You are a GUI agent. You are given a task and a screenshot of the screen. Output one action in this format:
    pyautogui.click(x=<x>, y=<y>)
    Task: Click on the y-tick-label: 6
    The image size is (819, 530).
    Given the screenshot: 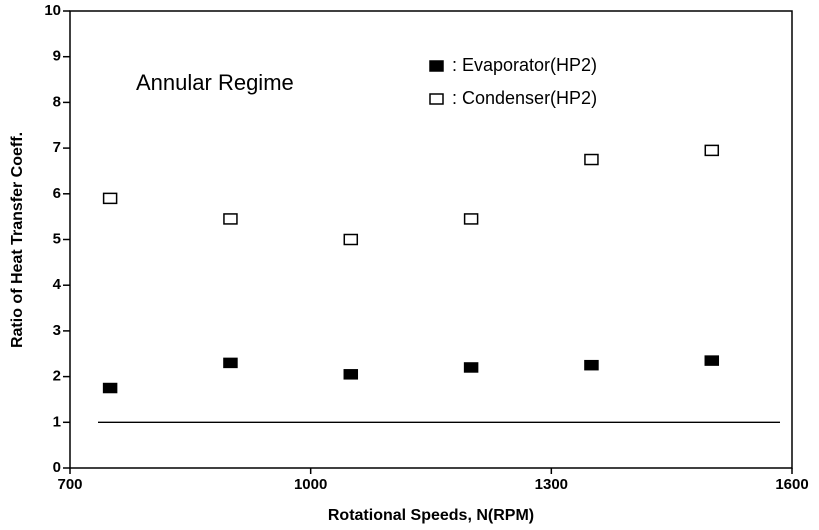 What is the action you would take?
    pyautogui.click(x=57, y=193)
    